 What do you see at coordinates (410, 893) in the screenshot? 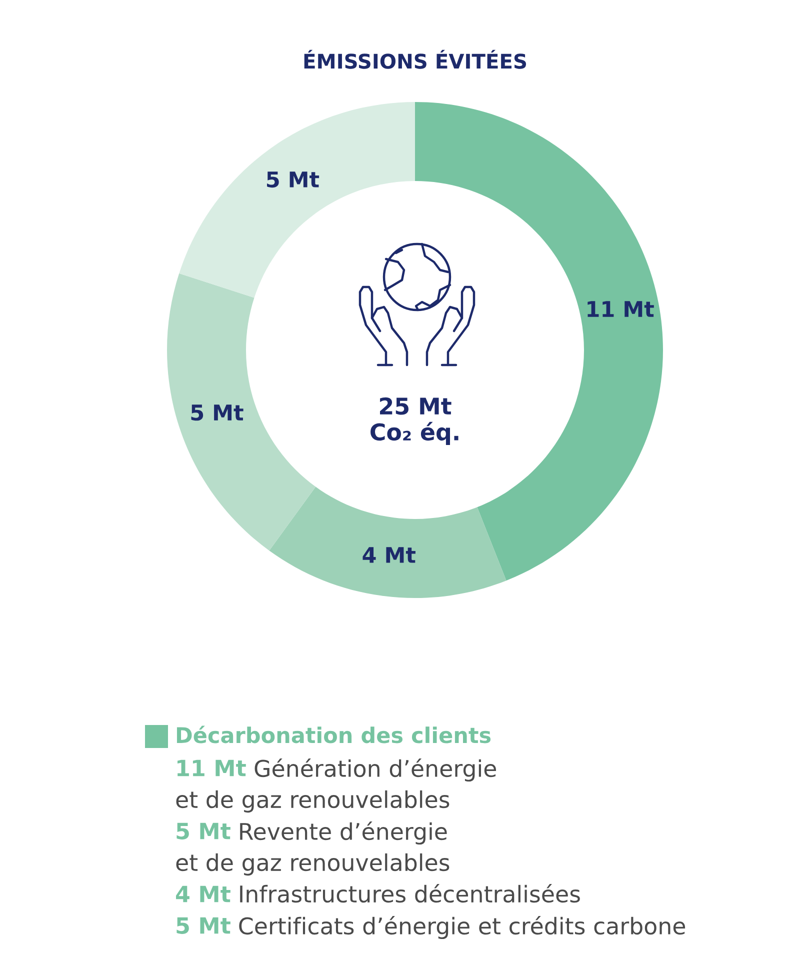
I see `text: Infrastructures décentralisées` at bounding box center [410, 893].